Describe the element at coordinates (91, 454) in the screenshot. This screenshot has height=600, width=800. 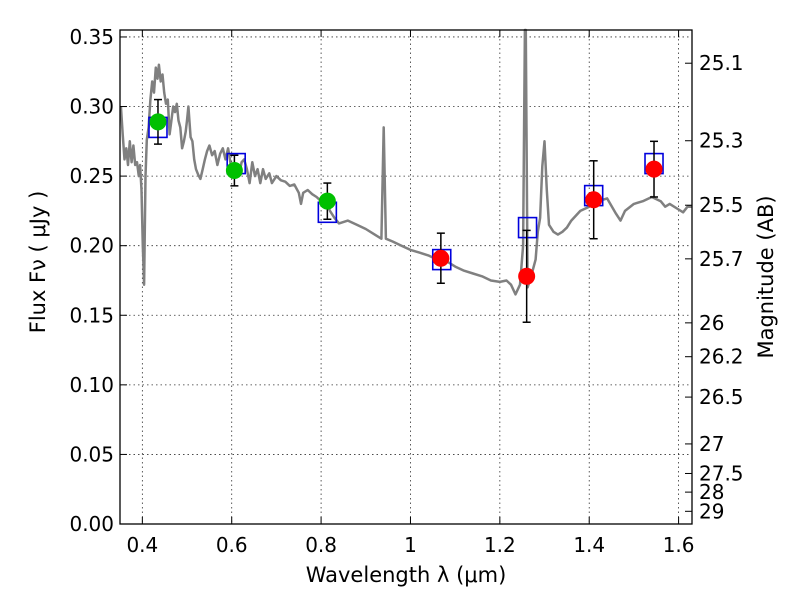
I see `y-tick-label: 0.05` at that location.